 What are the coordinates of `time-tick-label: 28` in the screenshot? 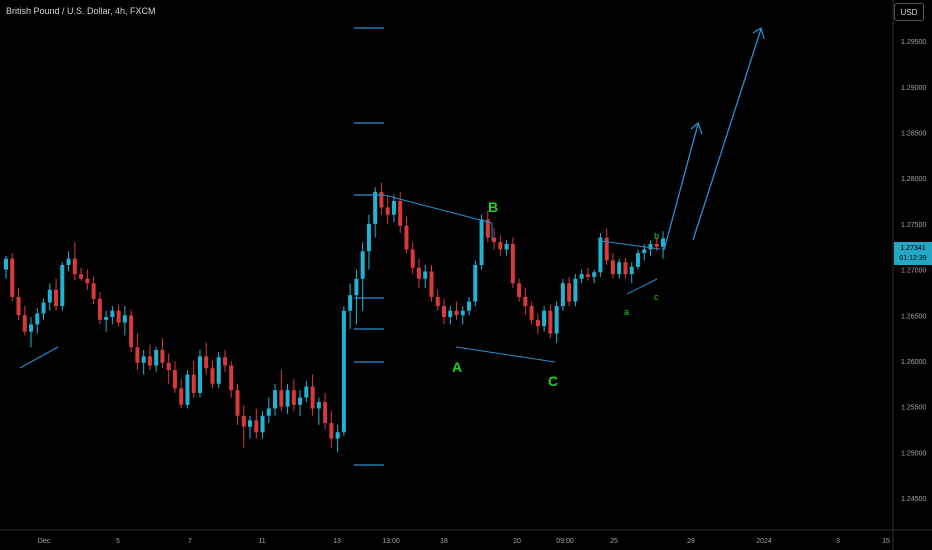 It's located at (691, 541).